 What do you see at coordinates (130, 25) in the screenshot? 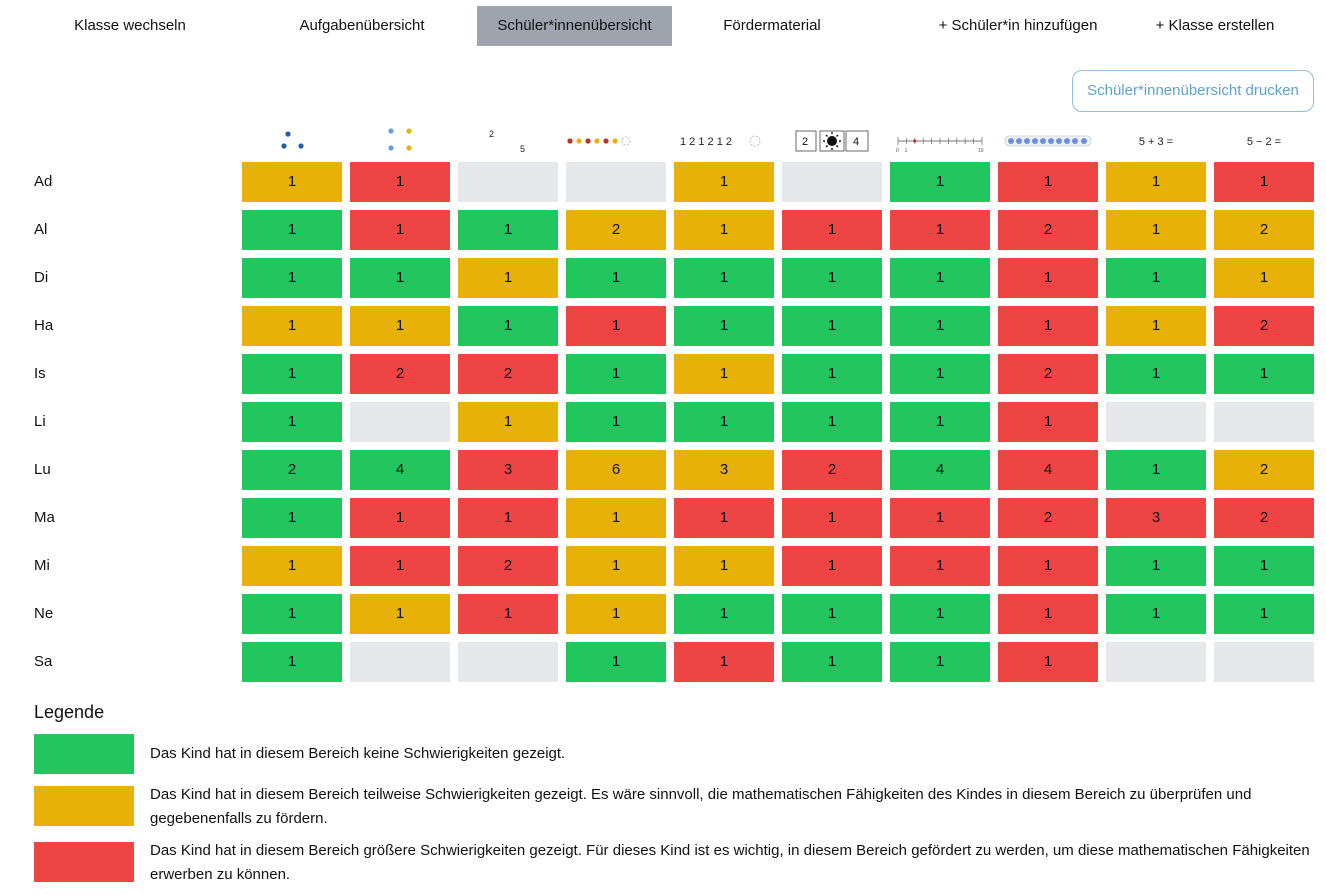
I see `switch-class-link: Klasse wechseln` at bounding box center [130, 25].